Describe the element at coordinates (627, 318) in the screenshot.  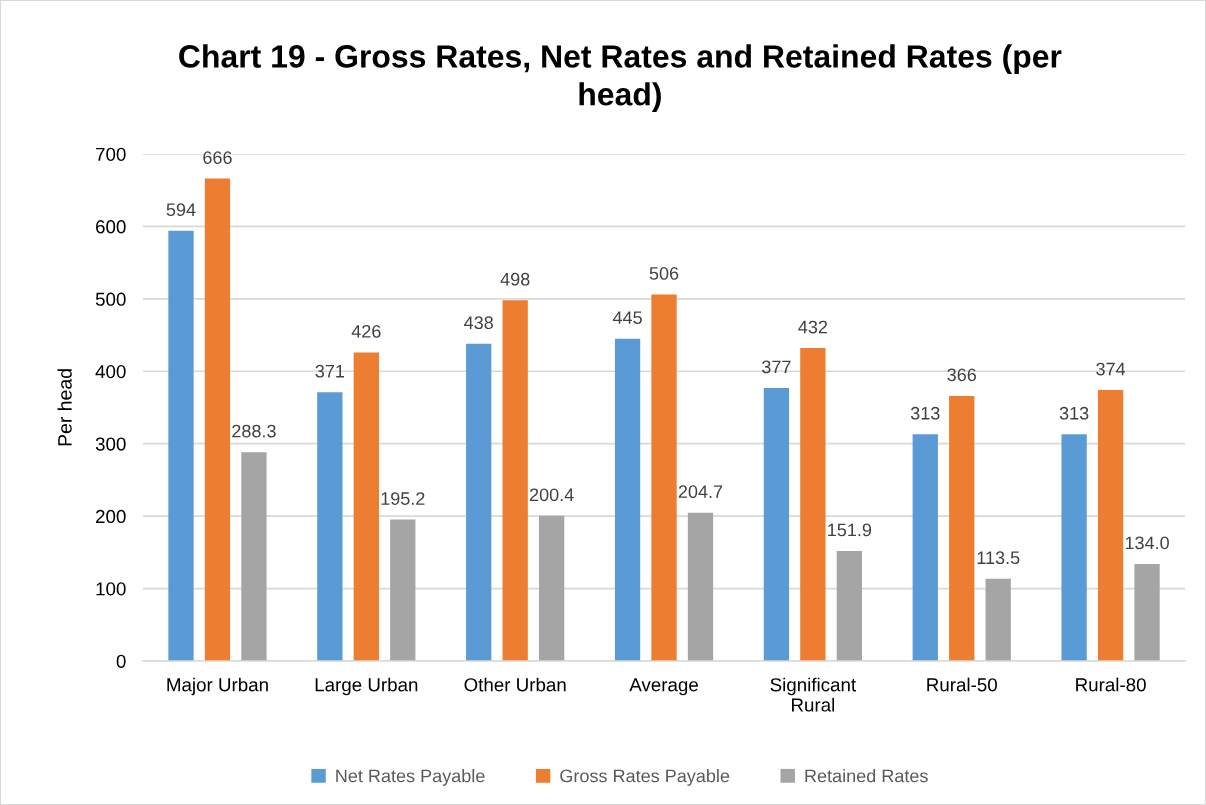
I see `data-label: 445` at that location.